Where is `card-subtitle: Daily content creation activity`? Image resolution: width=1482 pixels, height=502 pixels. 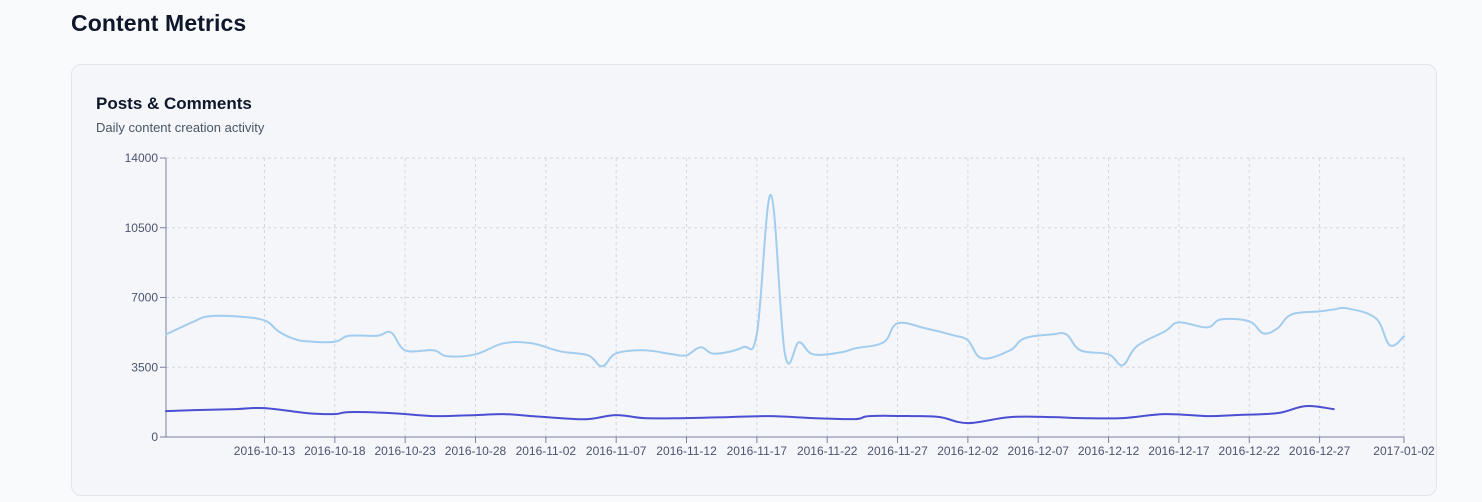 card-subtitle: Daily content creation activity is located at coordinates (180, 127).